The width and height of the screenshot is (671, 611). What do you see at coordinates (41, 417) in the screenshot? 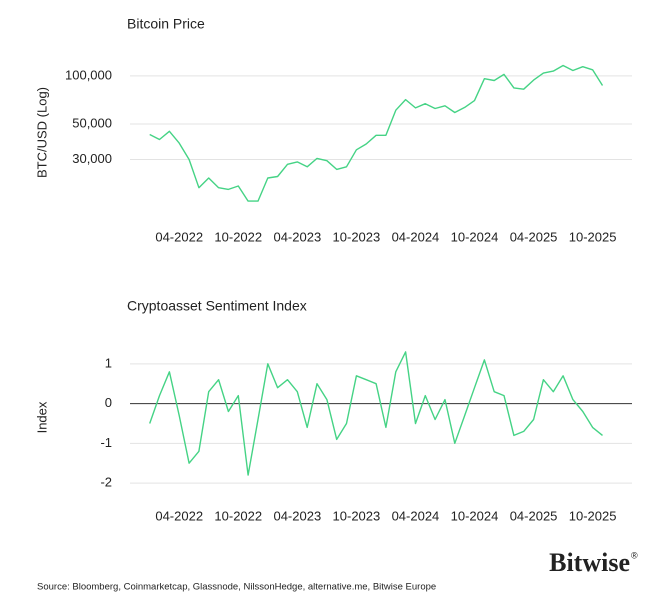
I see `y-axis-label: Index` at bounding box center [41, 417].